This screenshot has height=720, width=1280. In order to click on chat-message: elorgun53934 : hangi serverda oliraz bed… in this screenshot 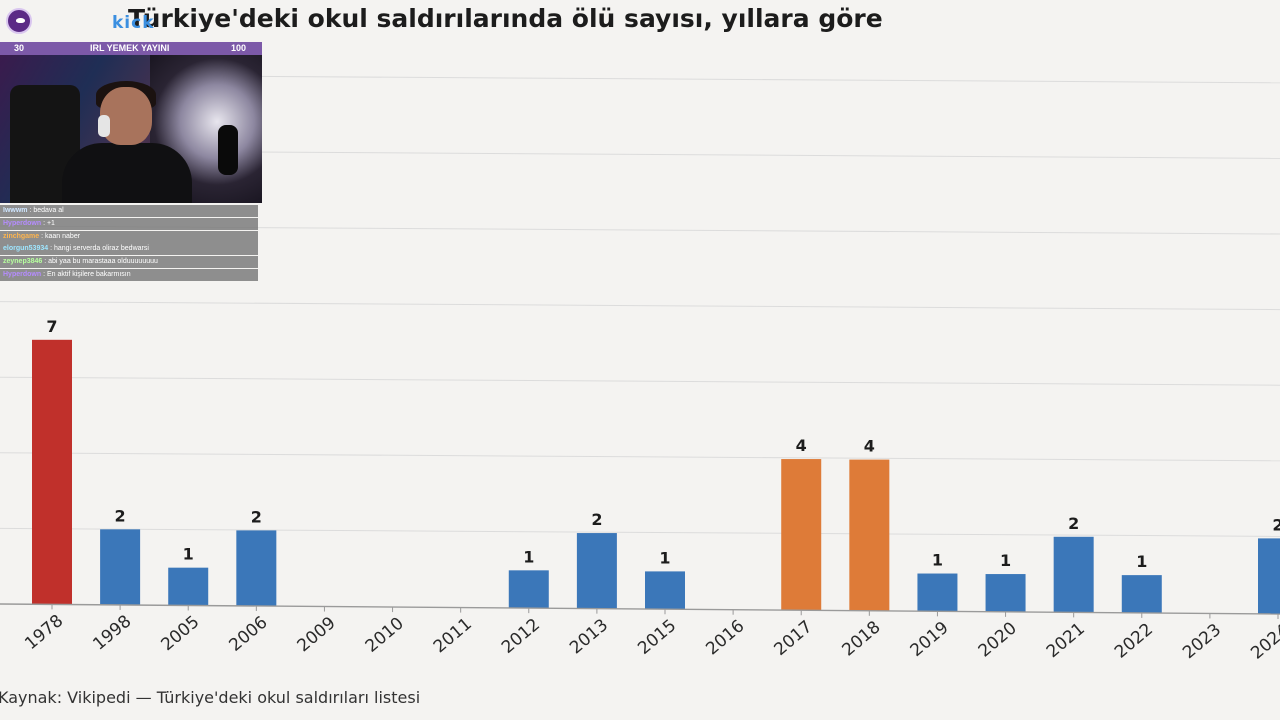, I will do `click(129, 249)`.